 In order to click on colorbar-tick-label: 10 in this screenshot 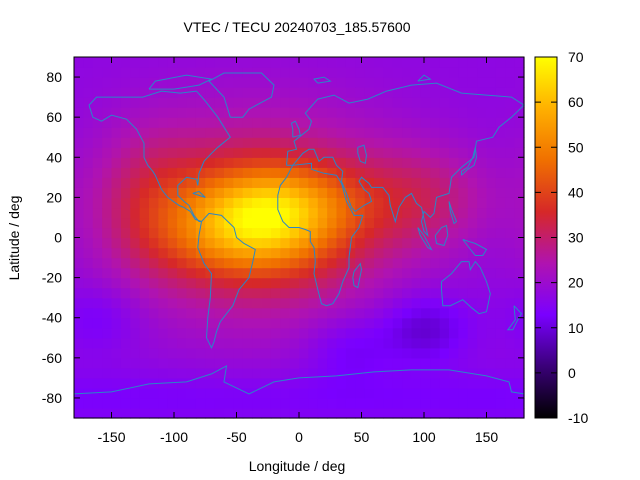, I will do `click(576, 328)`.